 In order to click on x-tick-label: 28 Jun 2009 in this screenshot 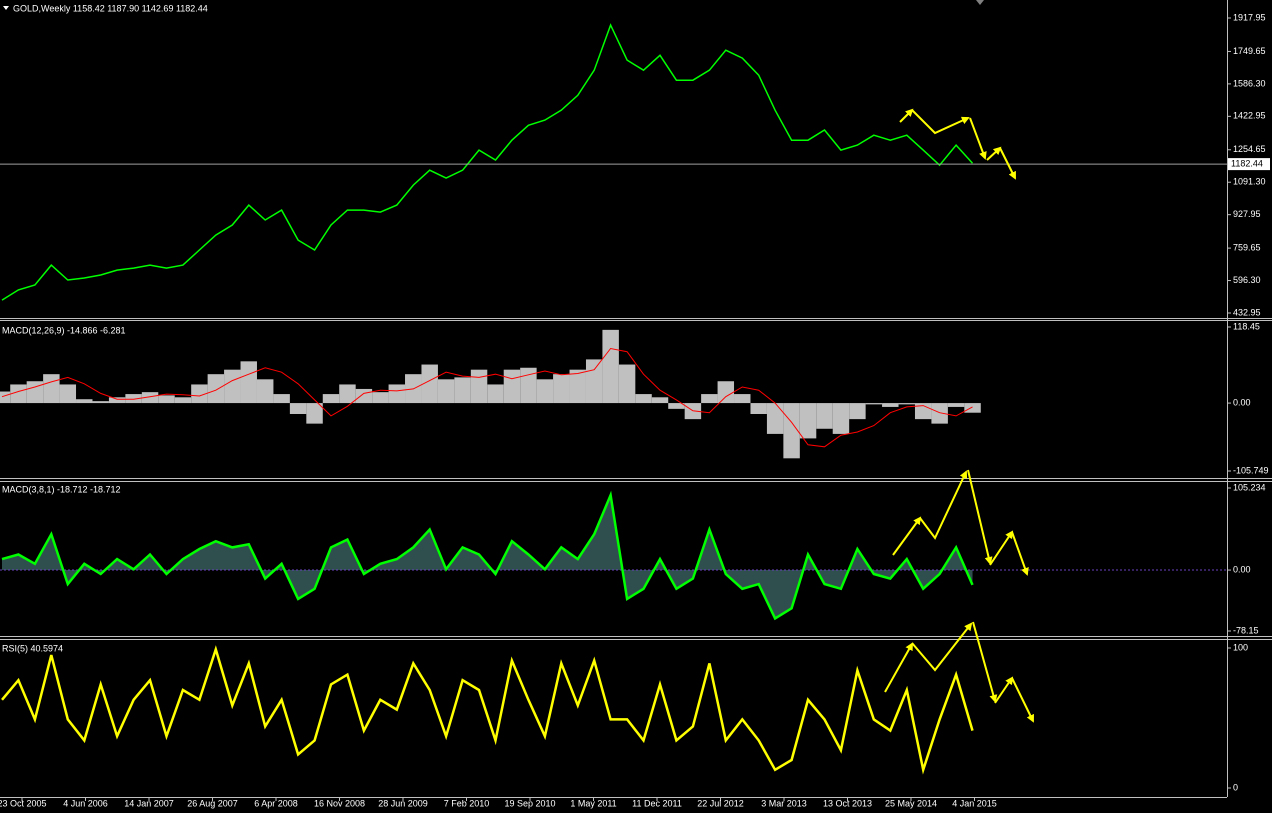, I will do `click(403, 803)`.